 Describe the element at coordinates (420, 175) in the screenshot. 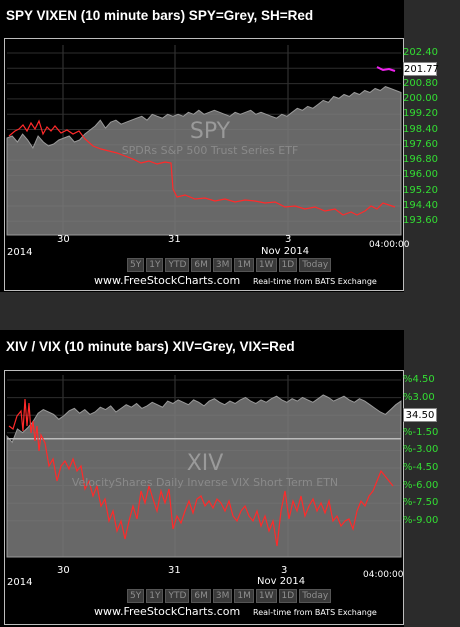

I see `y-tick-label: 196.00` at that location.